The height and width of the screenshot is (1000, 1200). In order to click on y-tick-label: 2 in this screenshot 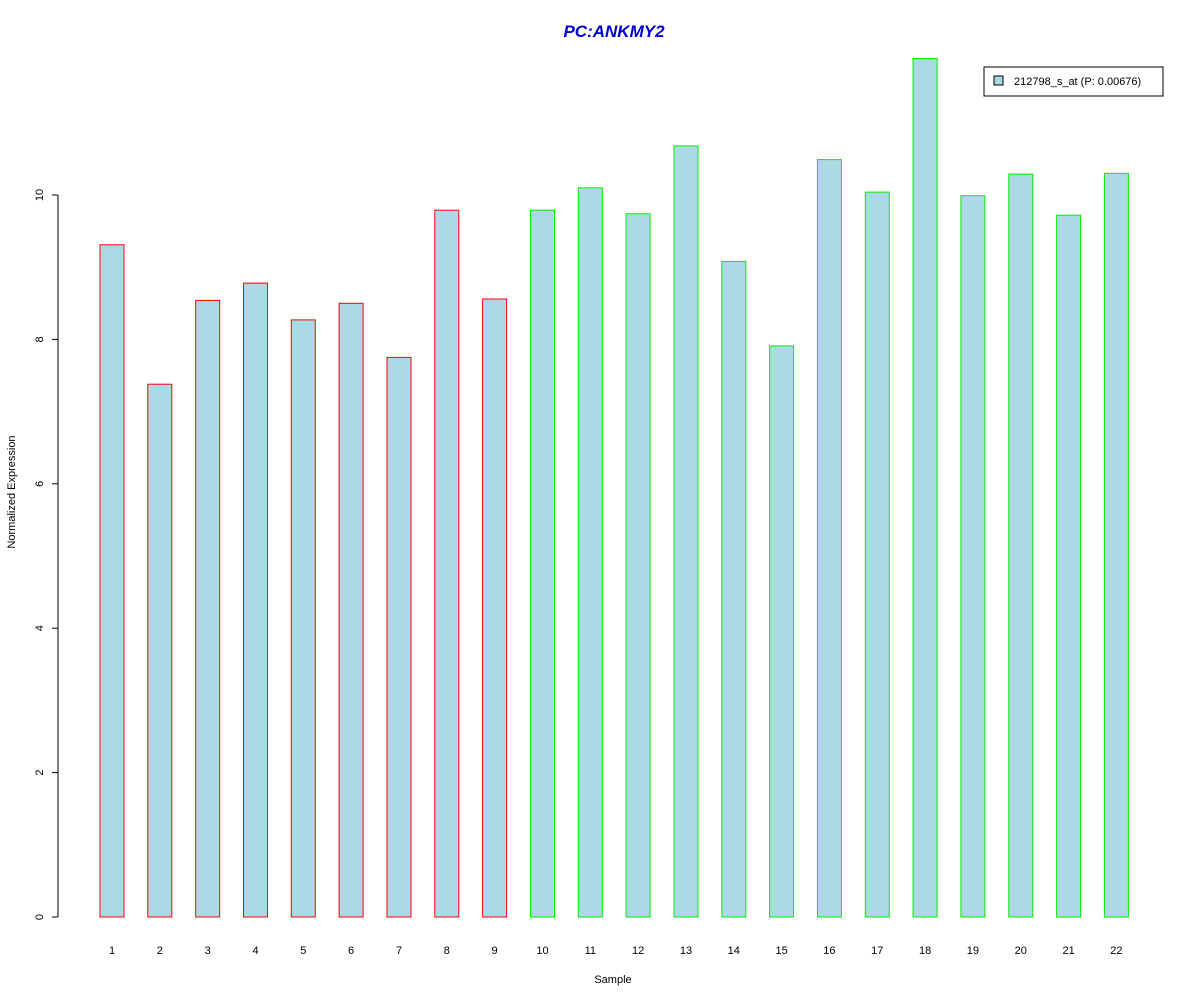, I will do `click(40, 773)`.